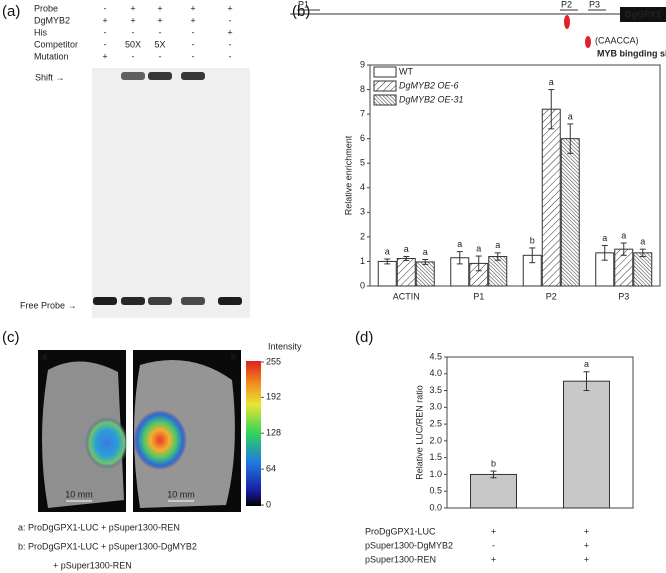 The height and width of the screenshot is (573, 666). Describe the element at coordinates (429, 85) in the screenshot. I see `legend-label: DgMYB2 OE-6` at that location.